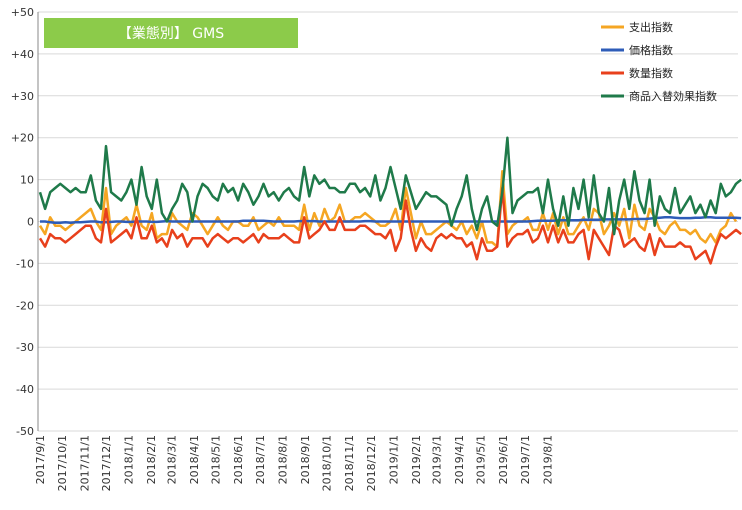 This screenshot has height=510, width=742. I want to click on legend-label: 商品入替効果指数, so click(673, 96).